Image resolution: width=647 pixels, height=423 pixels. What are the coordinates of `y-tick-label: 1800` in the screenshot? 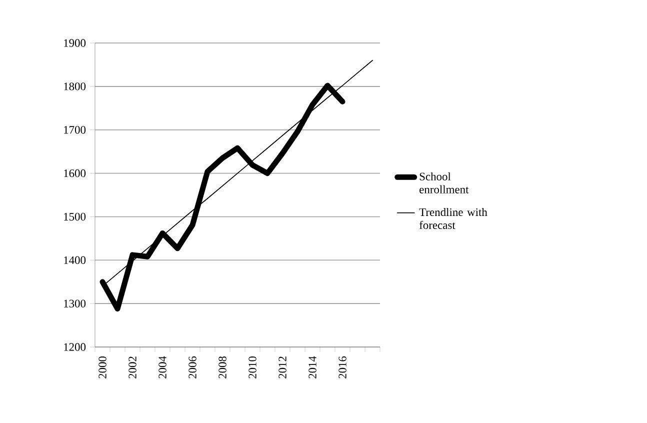 It's located at (75, 86).